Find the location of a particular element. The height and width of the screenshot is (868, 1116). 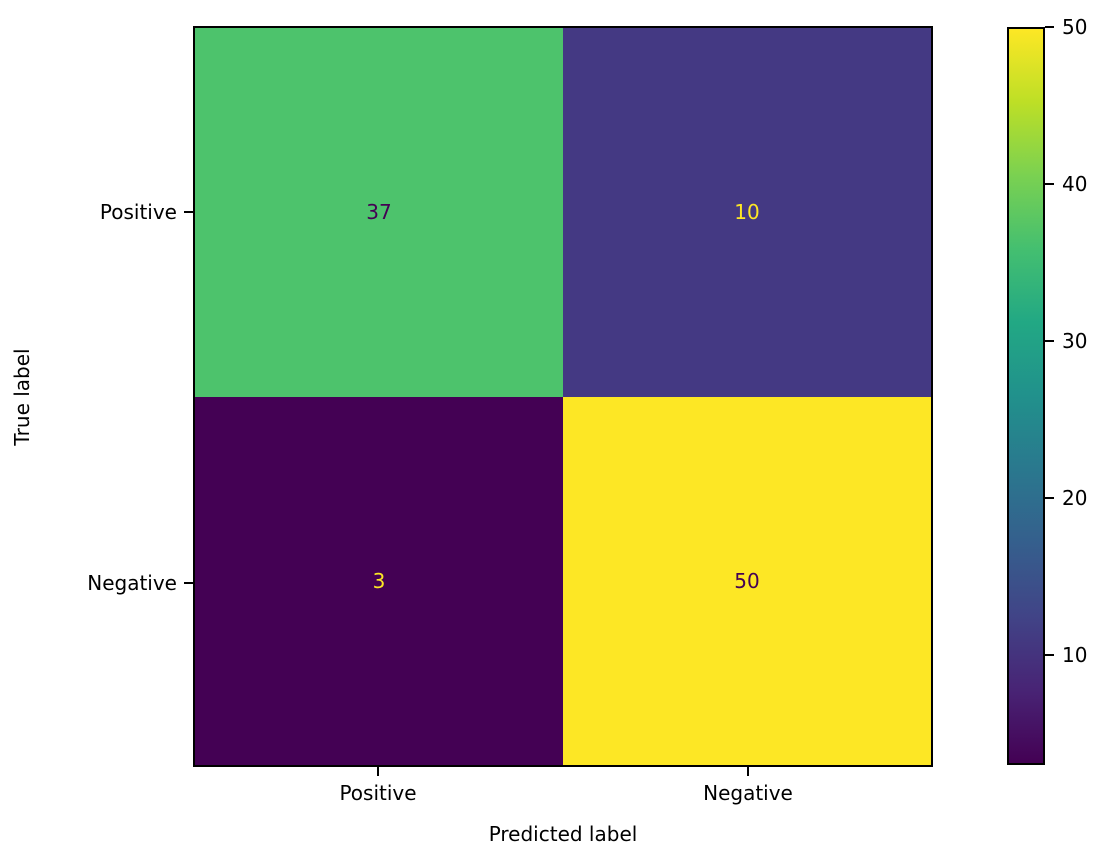

cbar-tick-label-50: 50 is located at coordinates (1075, 27).